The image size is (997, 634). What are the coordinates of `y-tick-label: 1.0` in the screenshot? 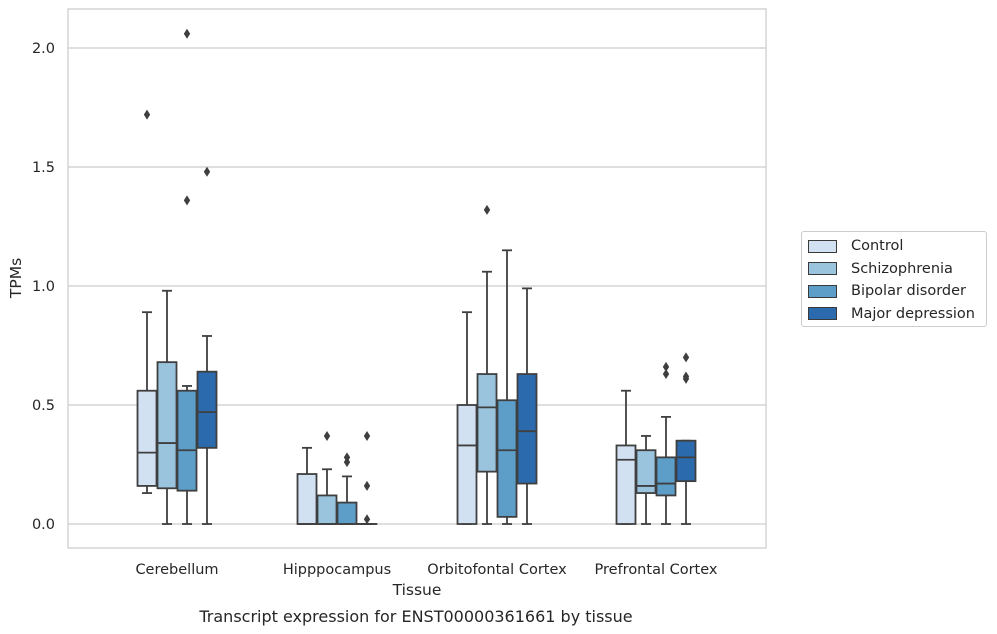 It's located at (43, 287).